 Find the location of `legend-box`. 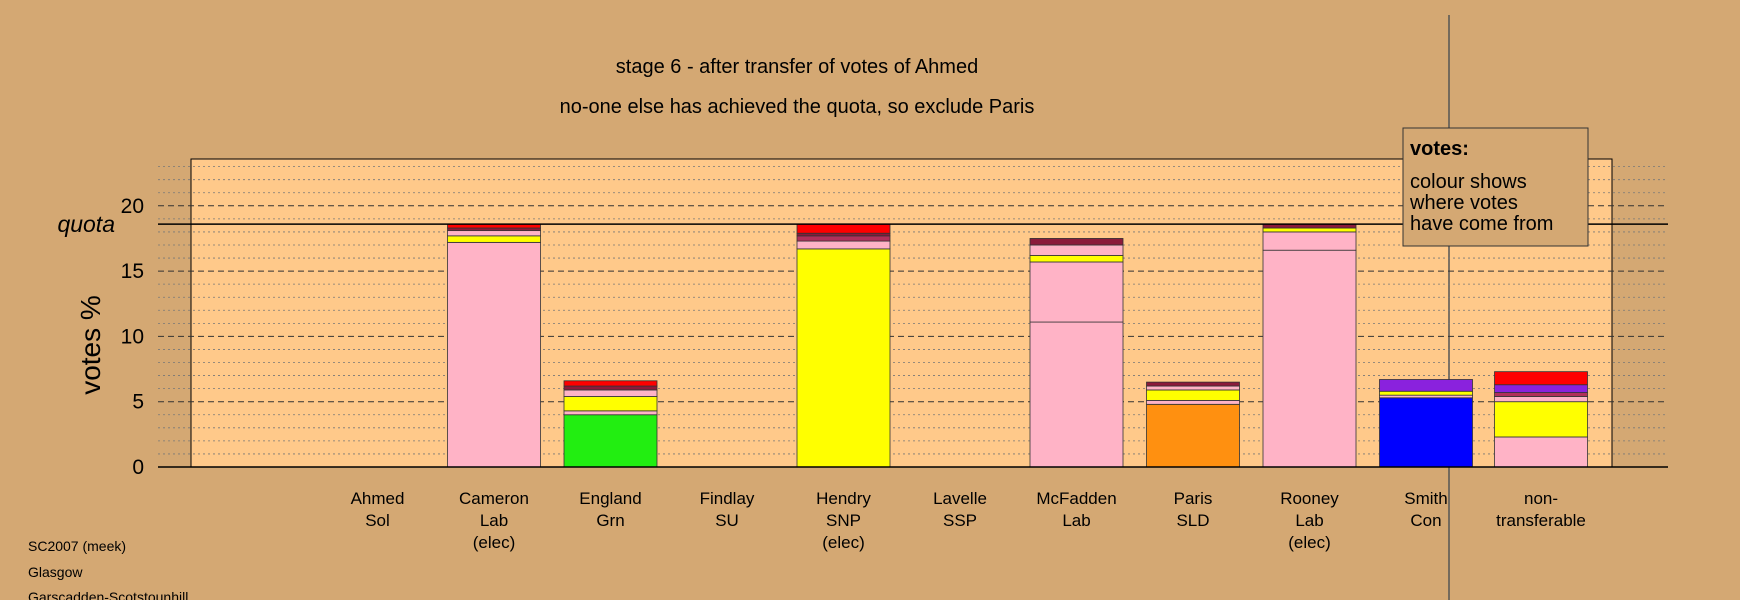

legend-box is located at coordinates (1495, 187).